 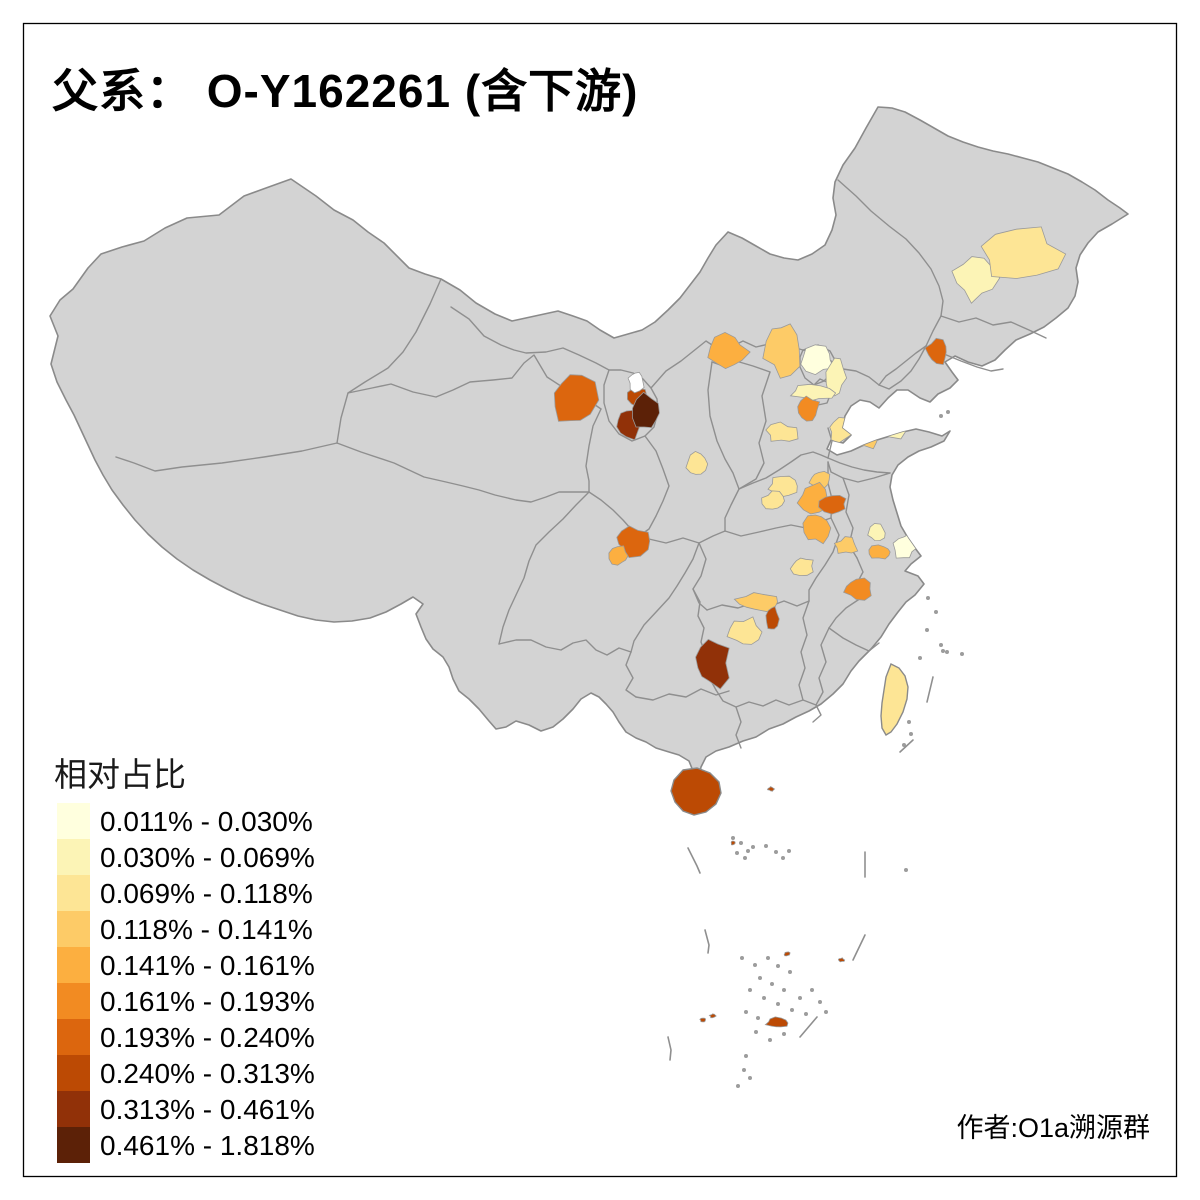 What do you see at coordinates (207, 1073) in the screenshot?
I see `legend-label: 0.240% - 0.313%` at bounding box center [207, 1073].